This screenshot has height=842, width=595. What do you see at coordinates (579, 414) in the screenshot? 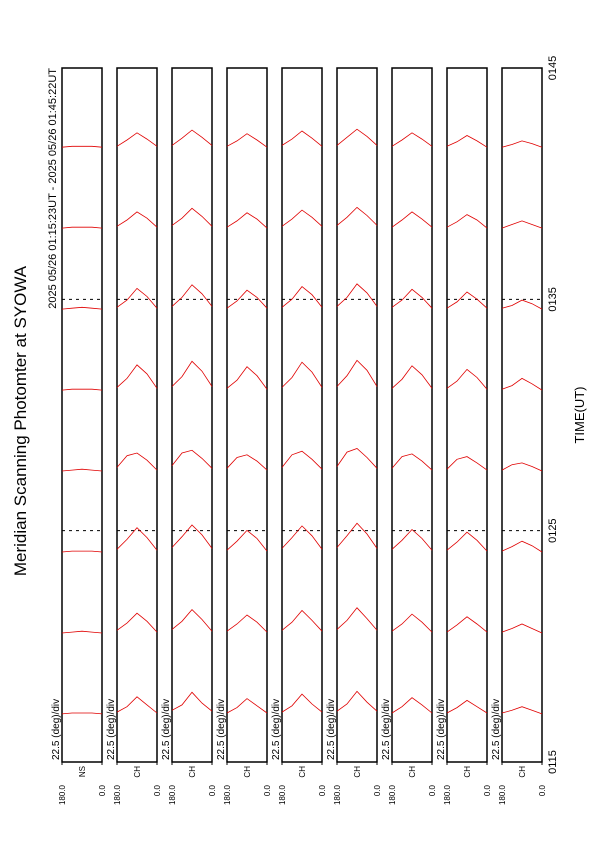
I see `x-axis-label: TIME(UT)` at bounding box center [579, 414].